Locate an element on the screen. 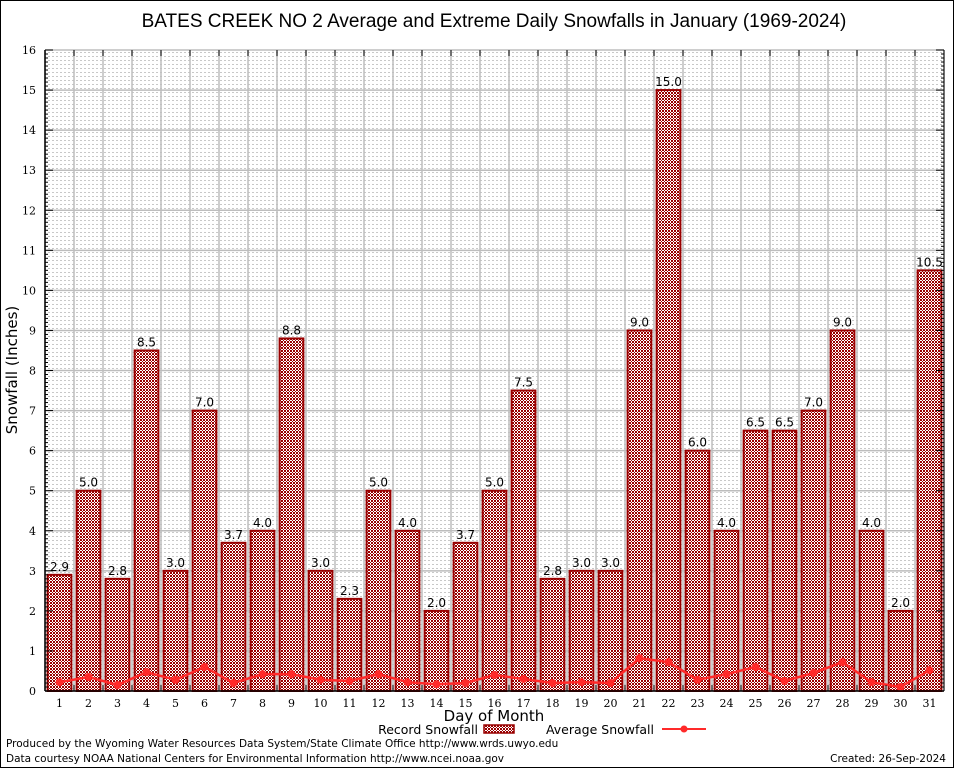 The image size is (954, 768). x-tick-label: 27 is located at coordinates (814, 703).